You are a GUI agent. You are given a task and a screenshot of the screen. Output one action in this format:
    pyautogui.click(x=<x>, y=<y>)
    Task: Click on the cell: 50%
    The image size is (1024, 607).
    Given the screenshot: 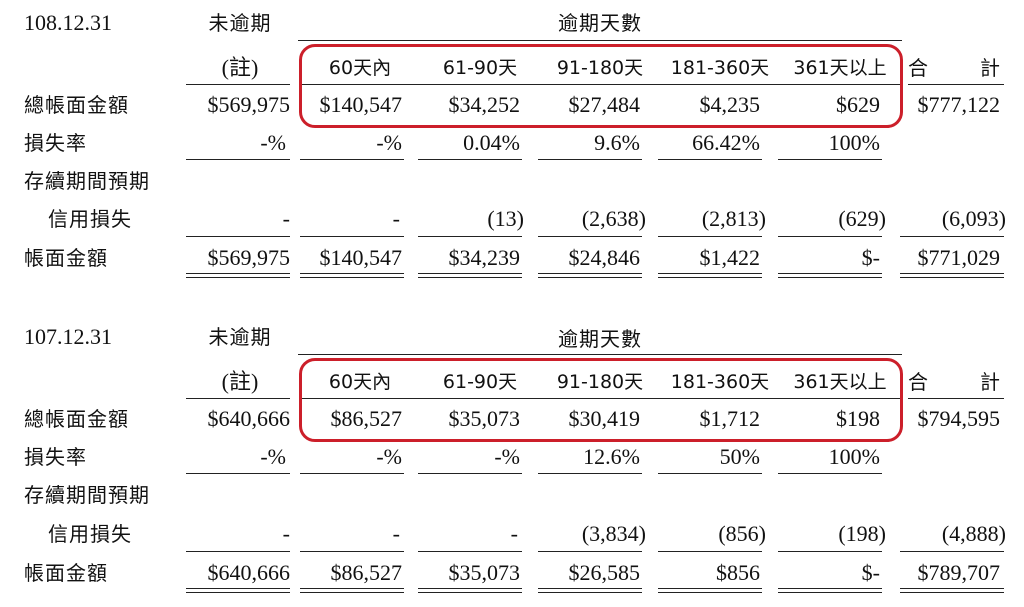 What is the action you would take?
    pyautogui.click(x=739, y=456)
    